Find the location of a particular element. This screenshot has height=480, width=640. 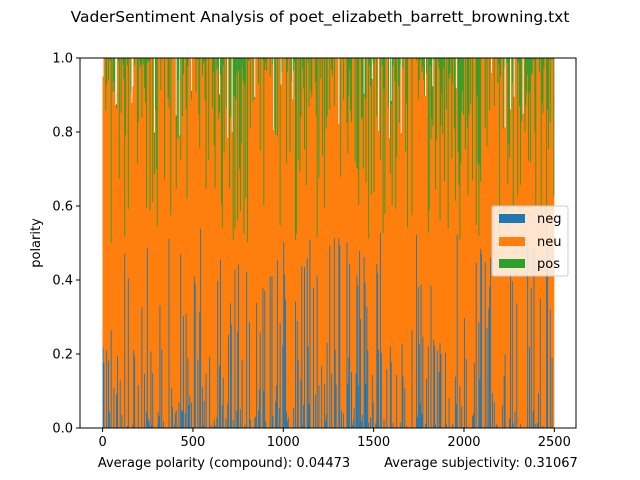

y-tick-label: 0.2 is located at coordinates (62, 355).